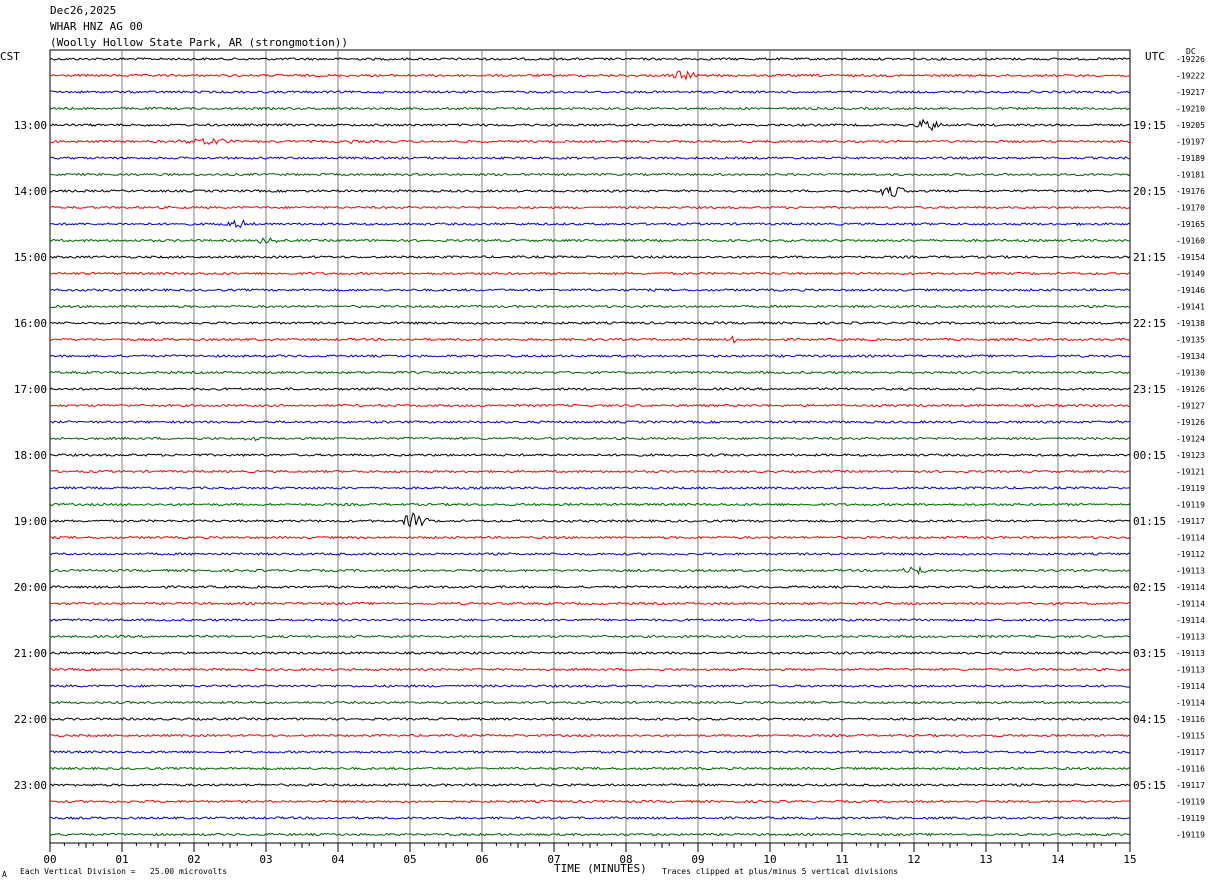 This screenshot has width=1210, height=886. I want to click on dc-offset-label: -19130, so click(1190, 373).